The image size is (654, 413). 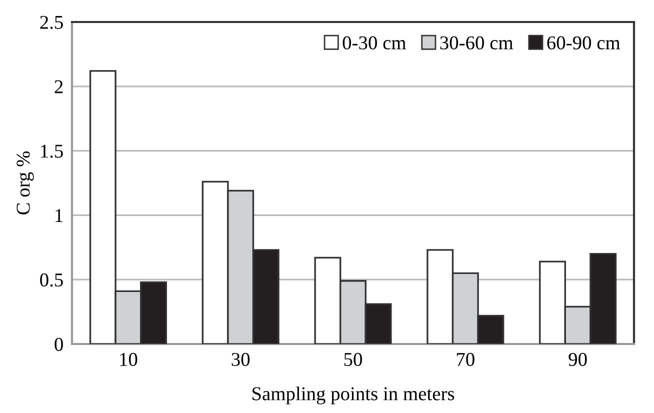 I want to click on y-tick-label: 1.5, so click(x=52, y=151).